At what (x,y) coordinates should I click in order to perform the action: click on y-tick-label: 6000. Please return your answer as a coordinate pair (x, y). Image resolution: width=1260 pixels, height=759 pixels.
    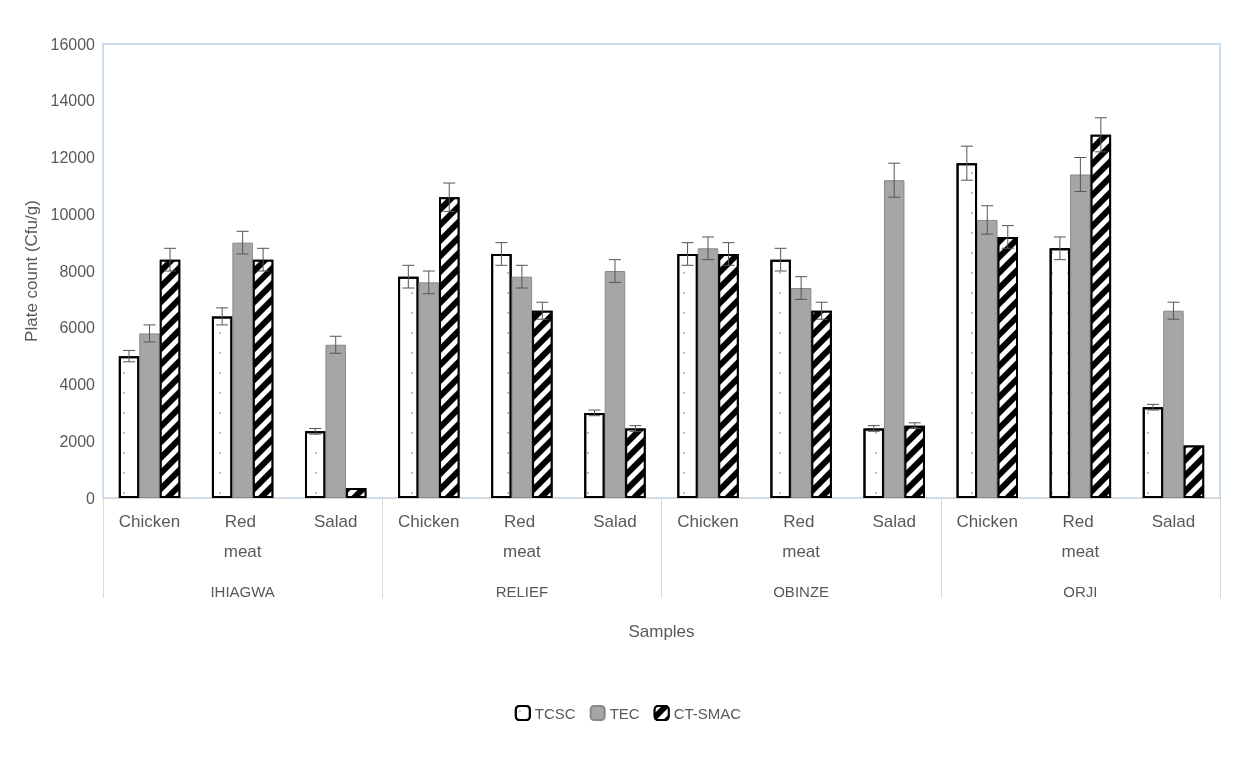
    Looking at the image, I should click on (77, 328).